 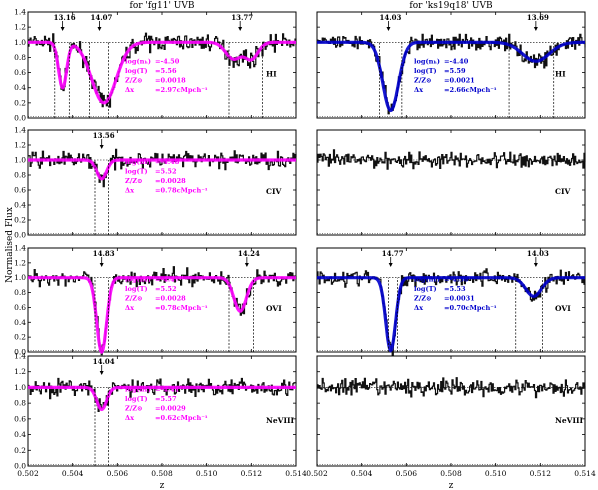 I want to click on column-title-left: for 'fg11' UVB, so click(x=162, y=6).